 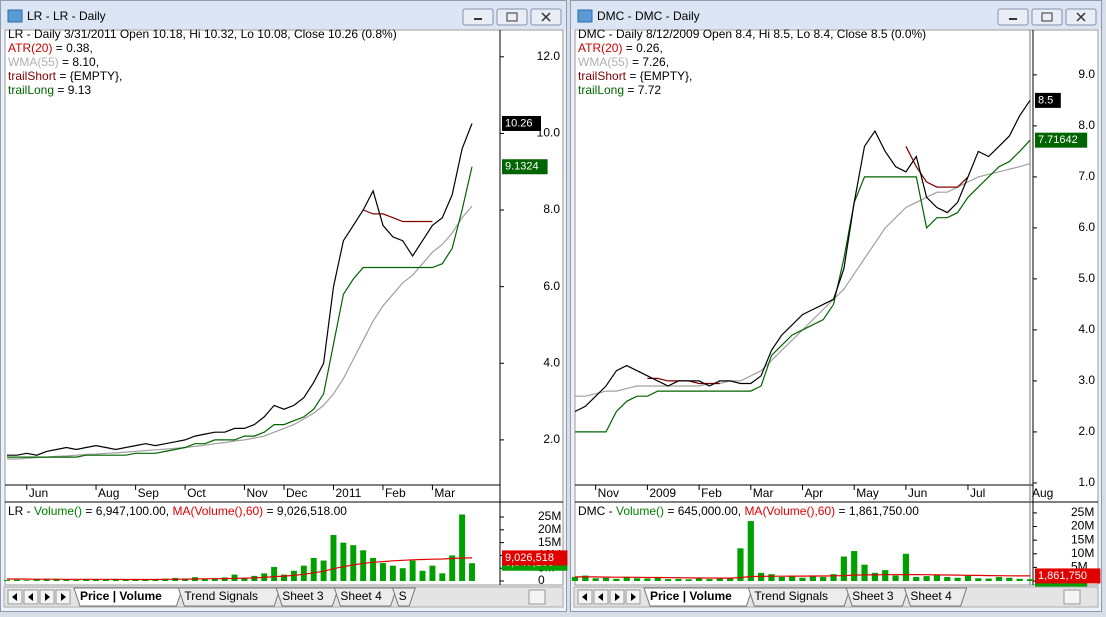 I want to click on value-badge-label: 9,026,518, so click(x=529, y=558).